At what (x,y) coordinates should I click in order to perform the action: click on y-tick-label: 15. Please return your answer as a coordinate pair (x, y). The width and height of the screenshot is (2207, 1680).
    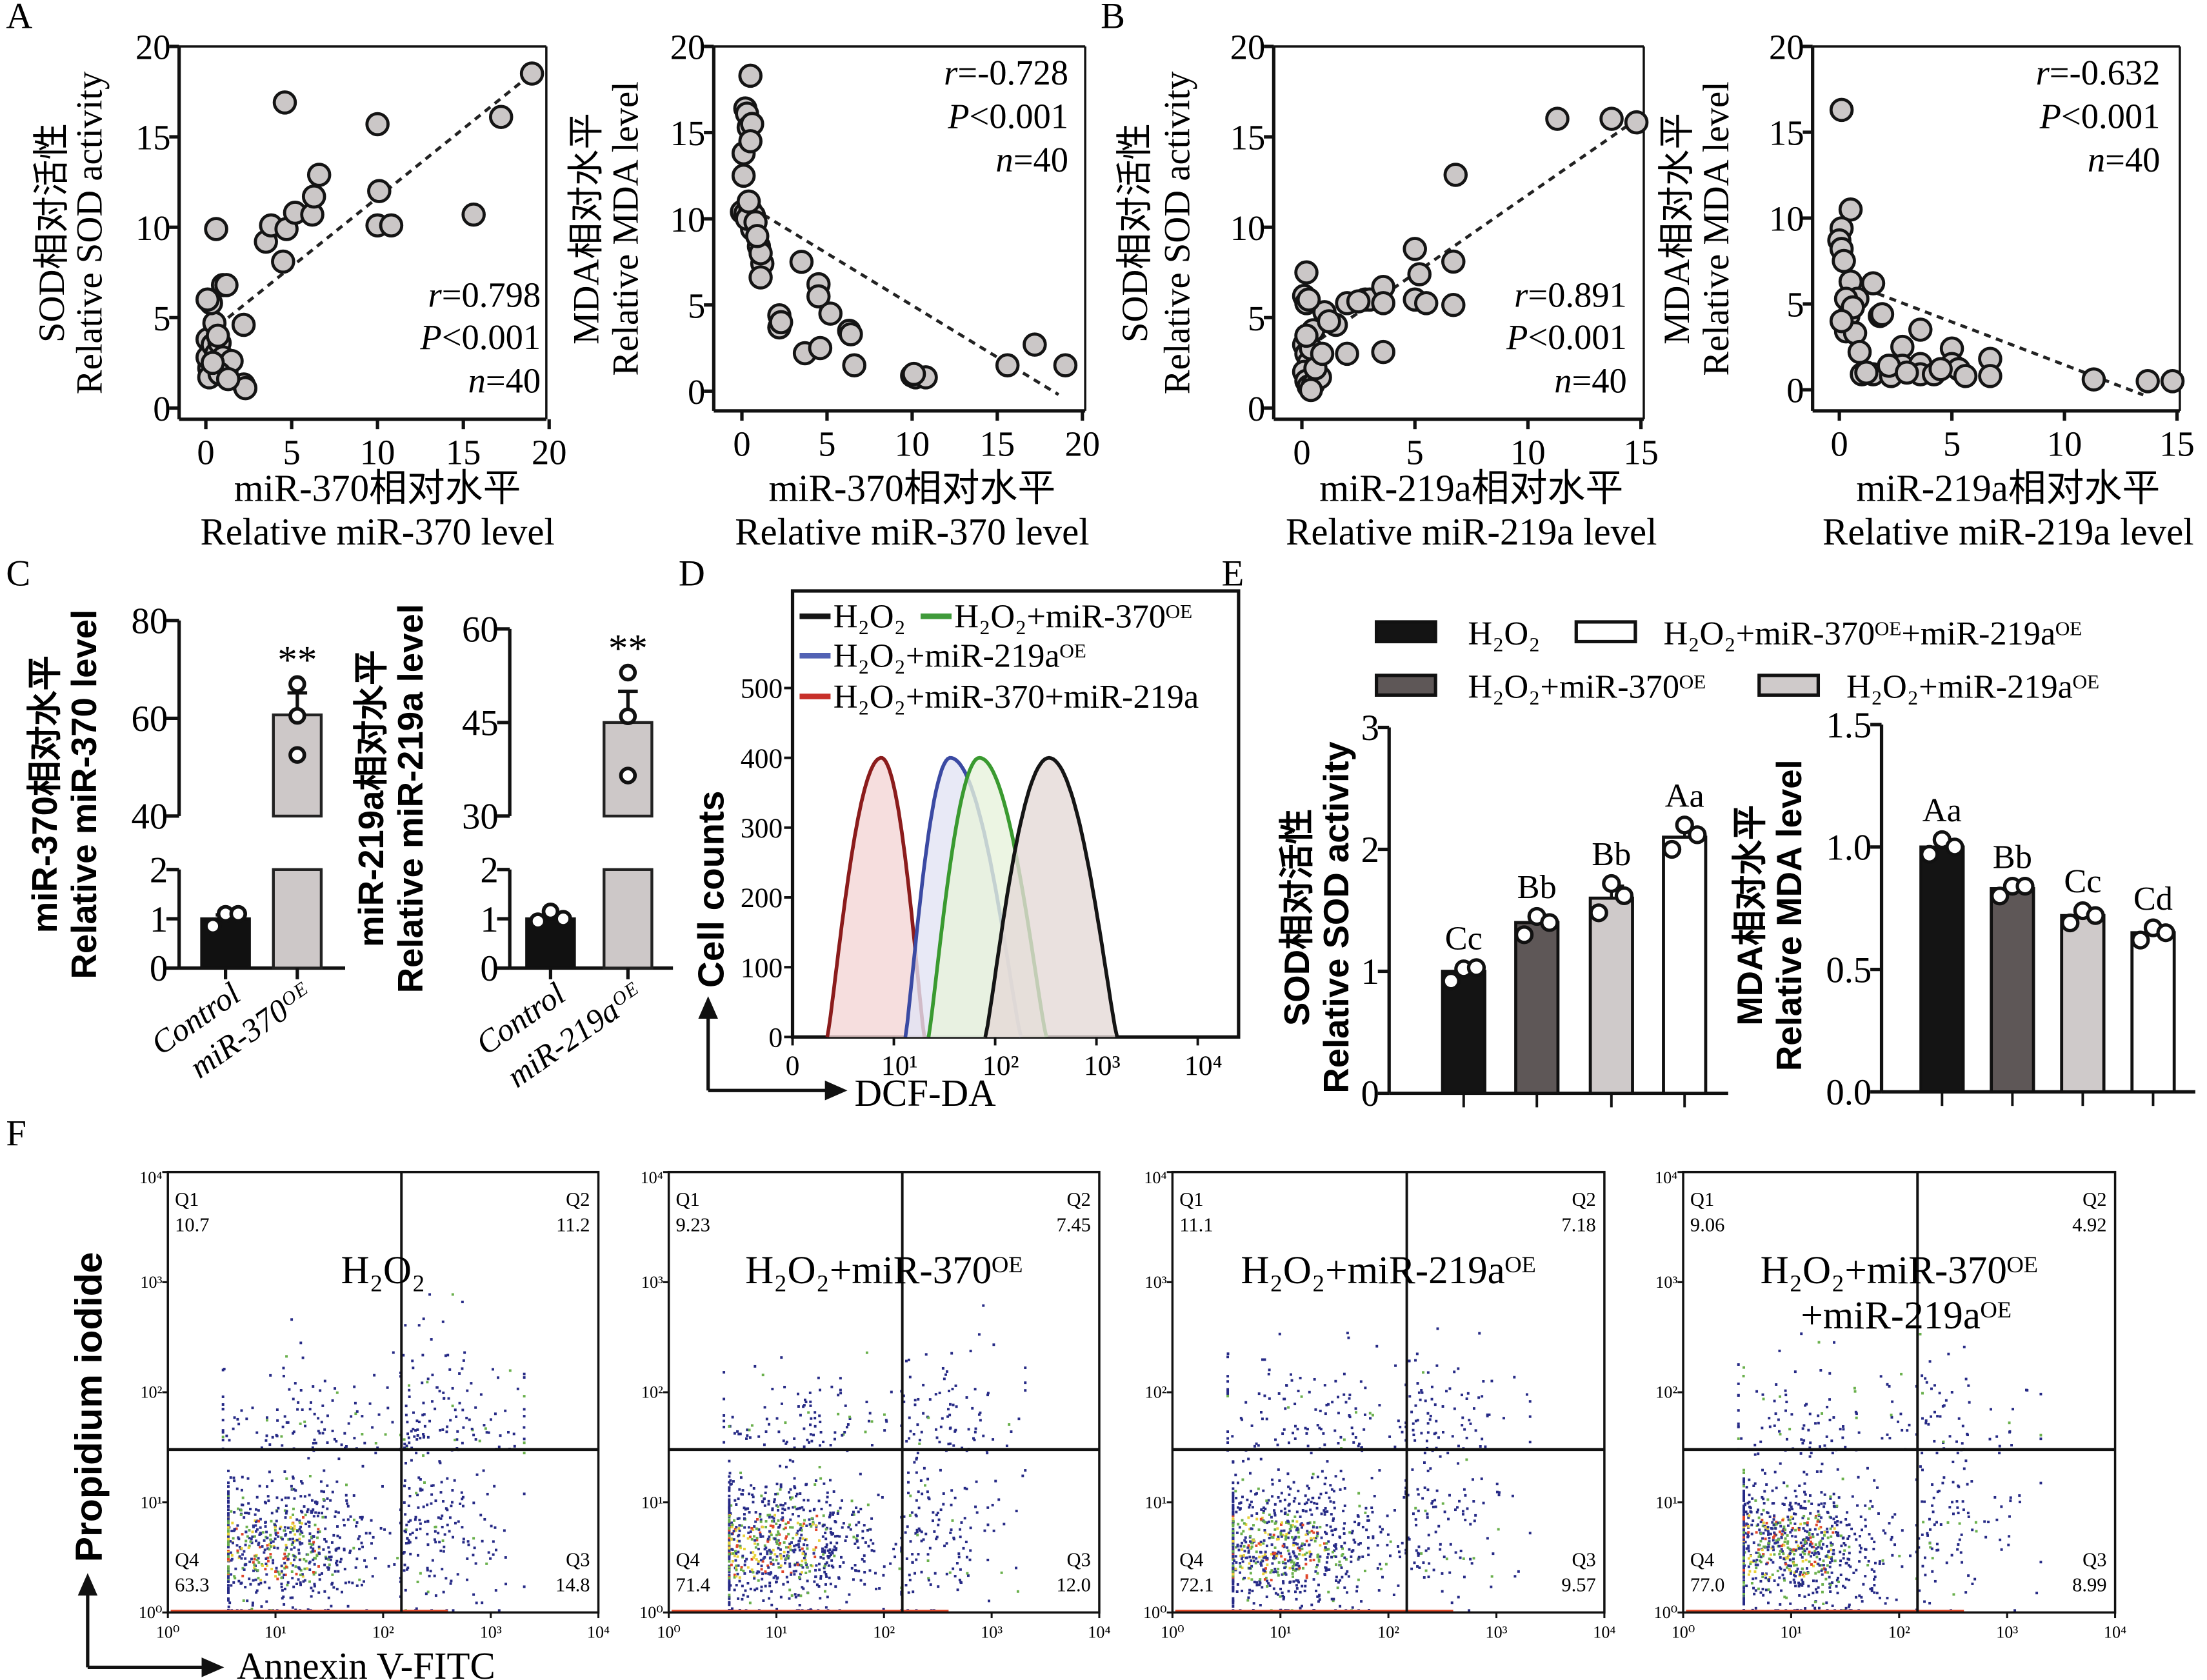
    Looking at the image, I should click on (153, 137).